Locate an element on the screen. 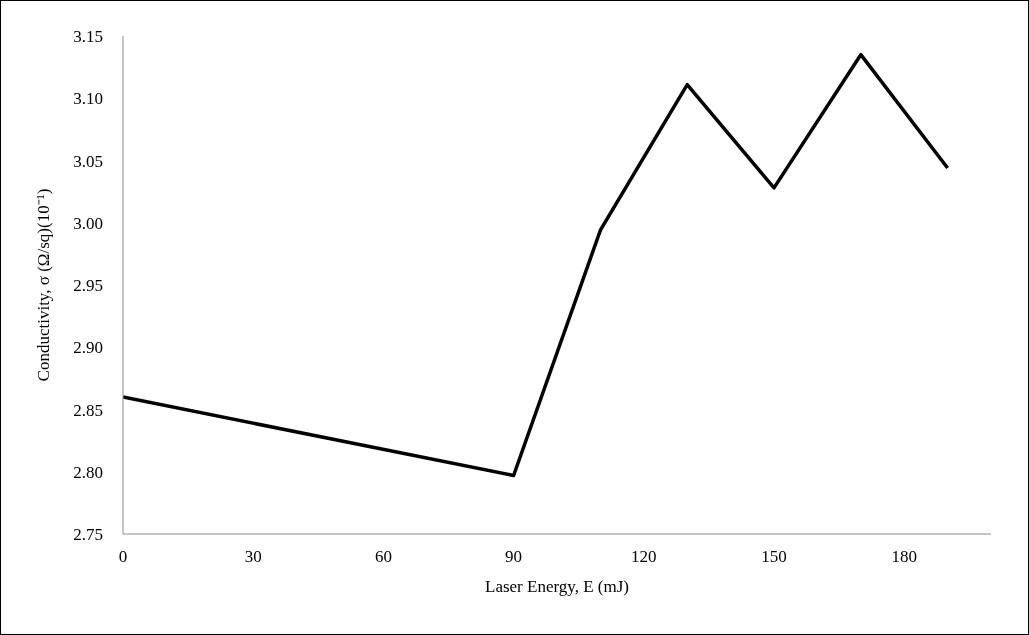 The image size is (1029, 635). x-tick-label: 90 is located at coordinates (514, 557).